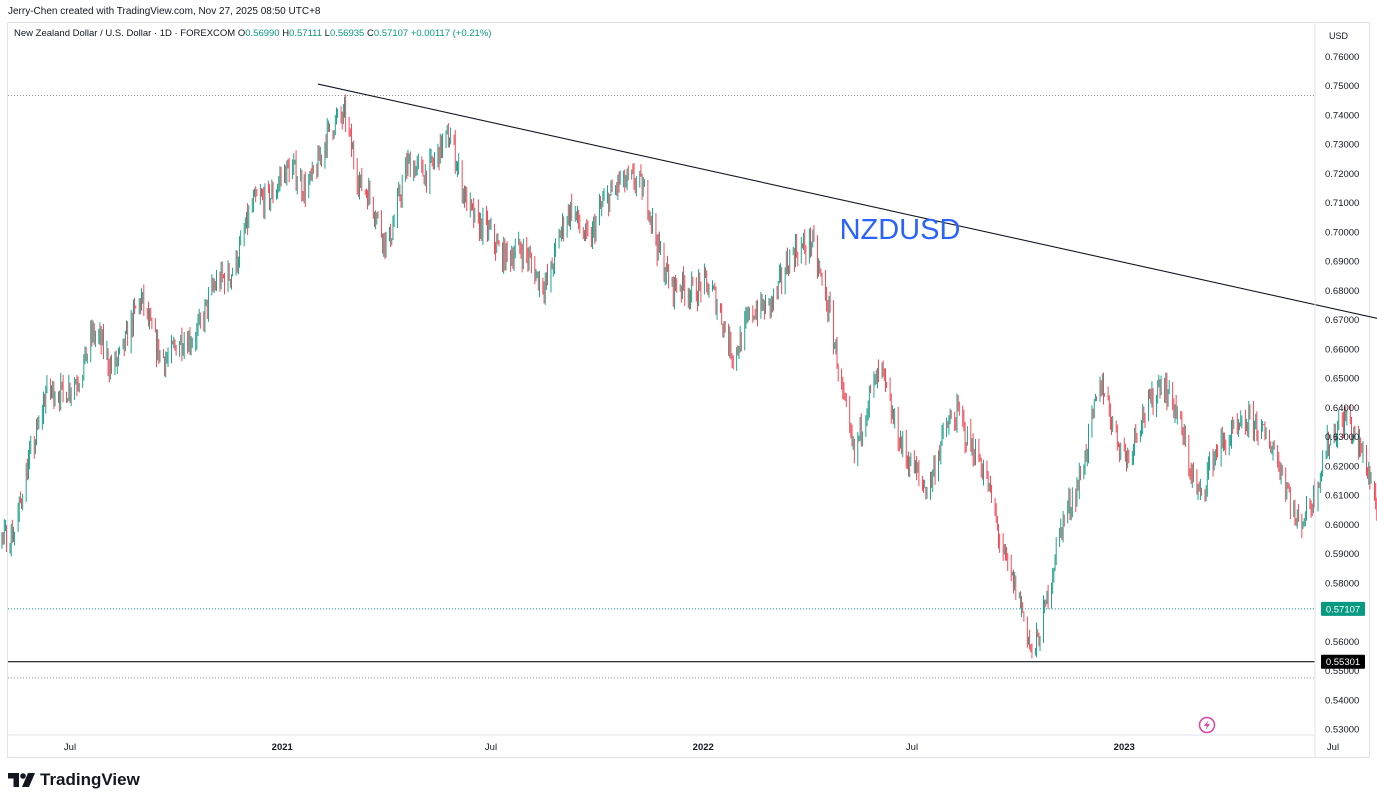 This screenshot has height=806, width=1377. What do you see at coordinates (262, 33) in the screenshot?
I see `open-value: 0.56990` at bounding box center [262, 33].